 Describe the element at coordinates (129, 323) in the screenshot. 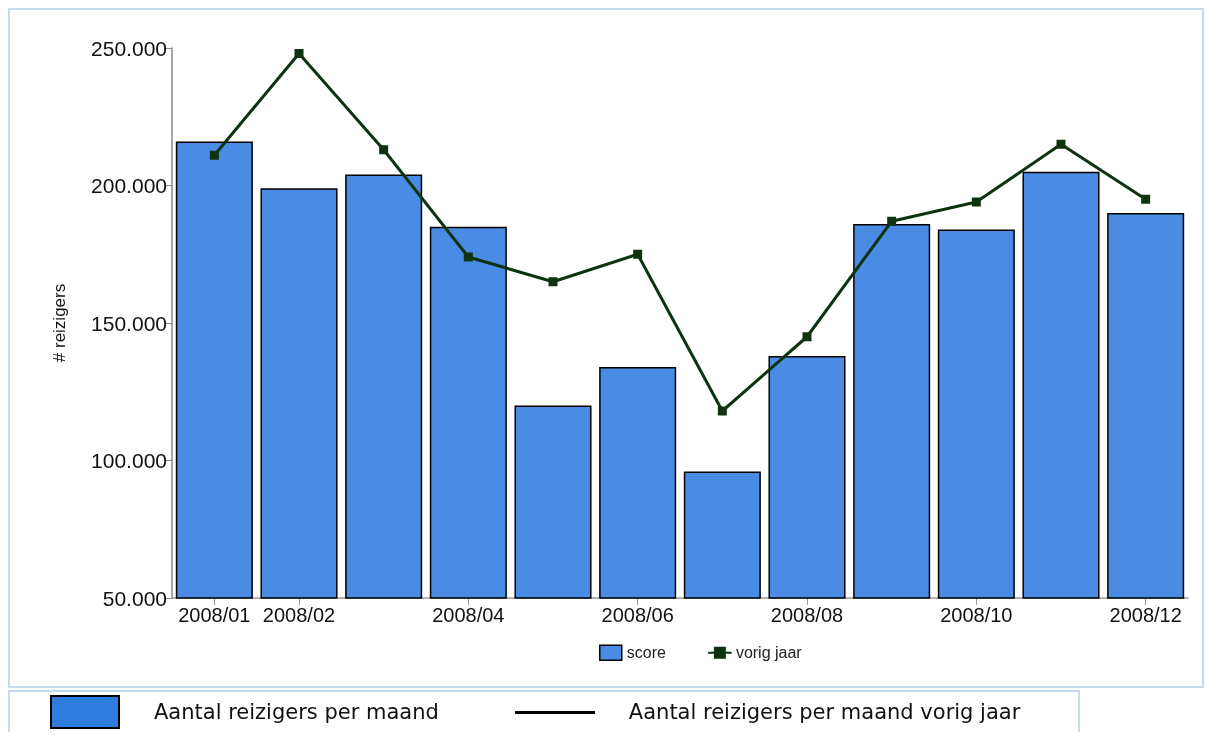

I see `y-tick-label: 150.000` at that location.